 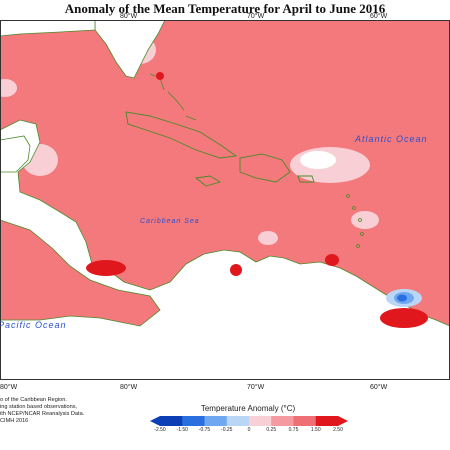 I want to click on jamaica-coast, so click(x=208, y=181).